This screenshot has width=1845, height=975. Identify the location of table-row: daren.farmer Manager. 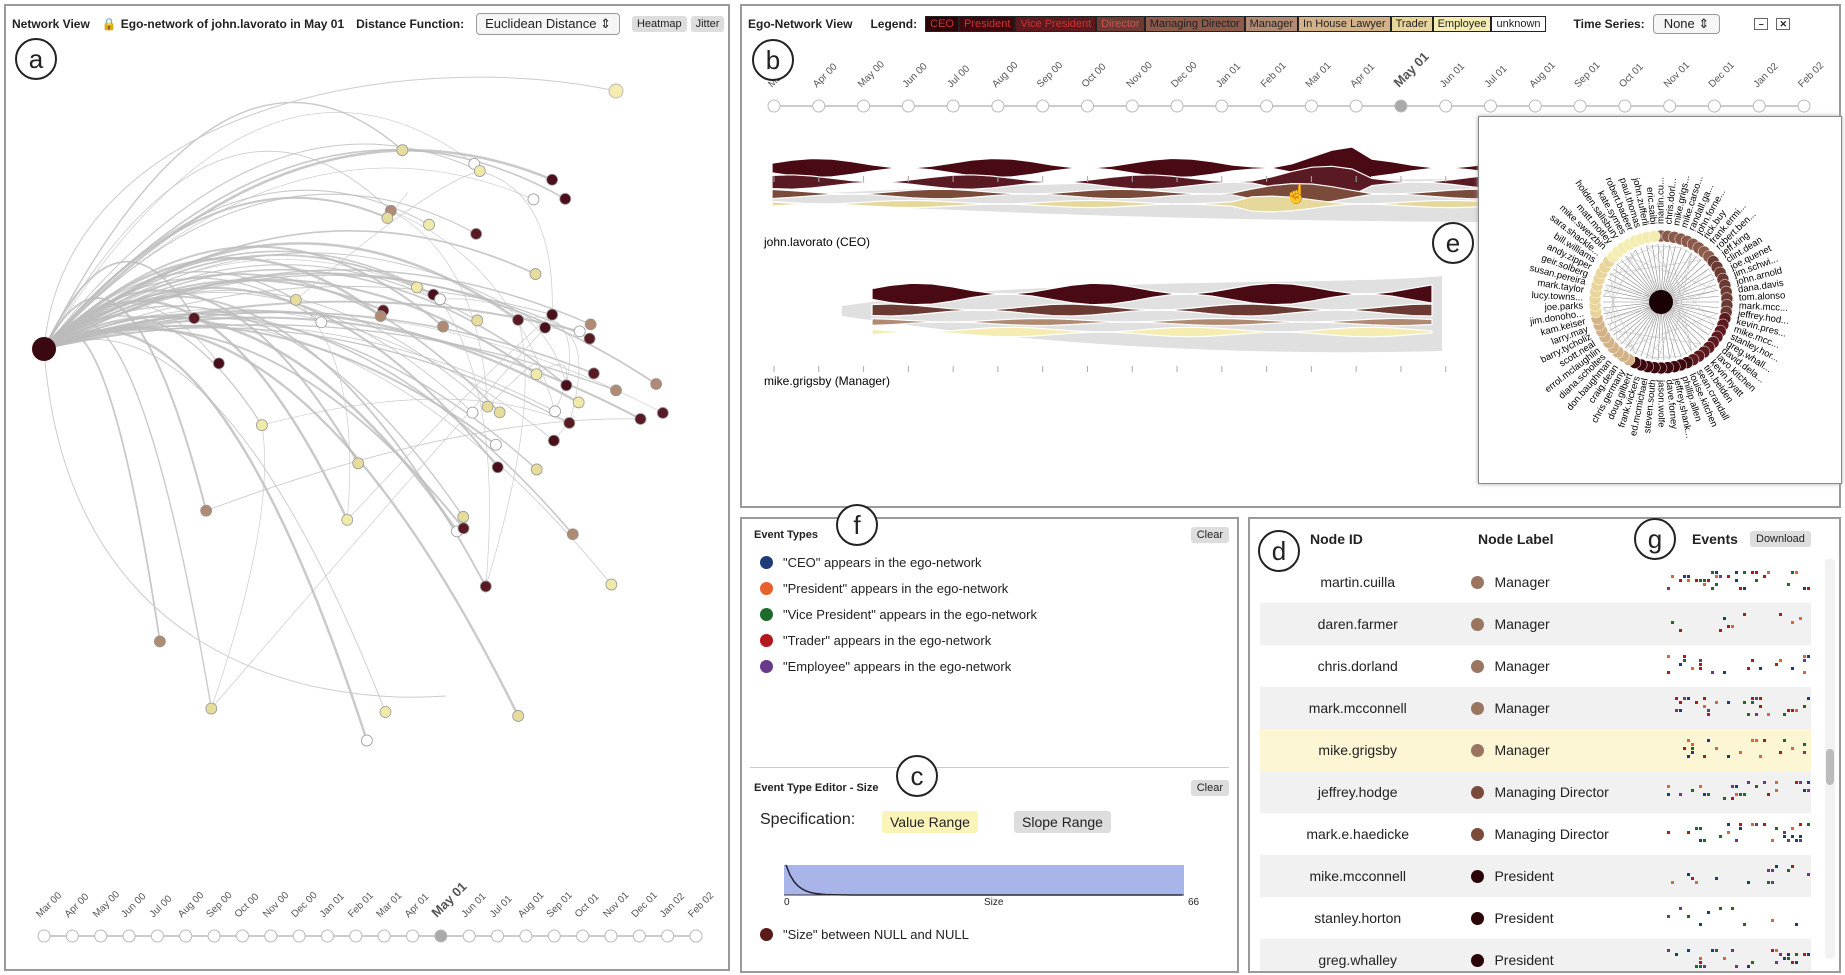
(1535, 624).